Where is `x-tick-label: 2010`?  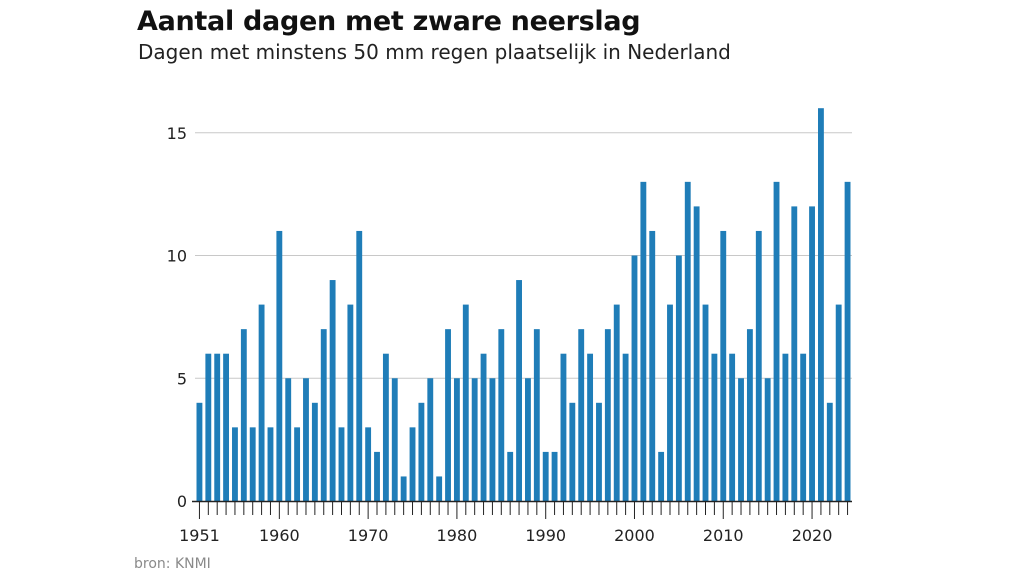 x-tick-label: 2010 is located at coordinates (723, 535).